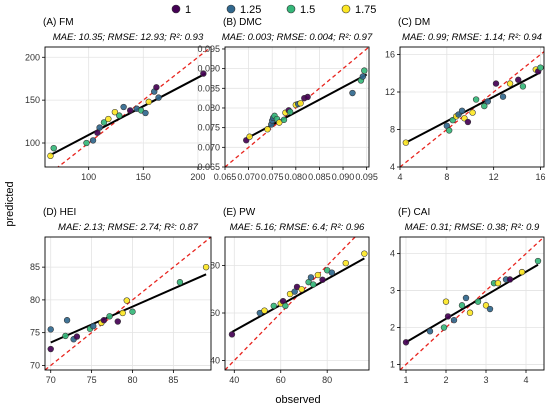 The height and width of the screenshot is (408, 550). I want to click on x-tick-label-0: 40, so click(234, 380).